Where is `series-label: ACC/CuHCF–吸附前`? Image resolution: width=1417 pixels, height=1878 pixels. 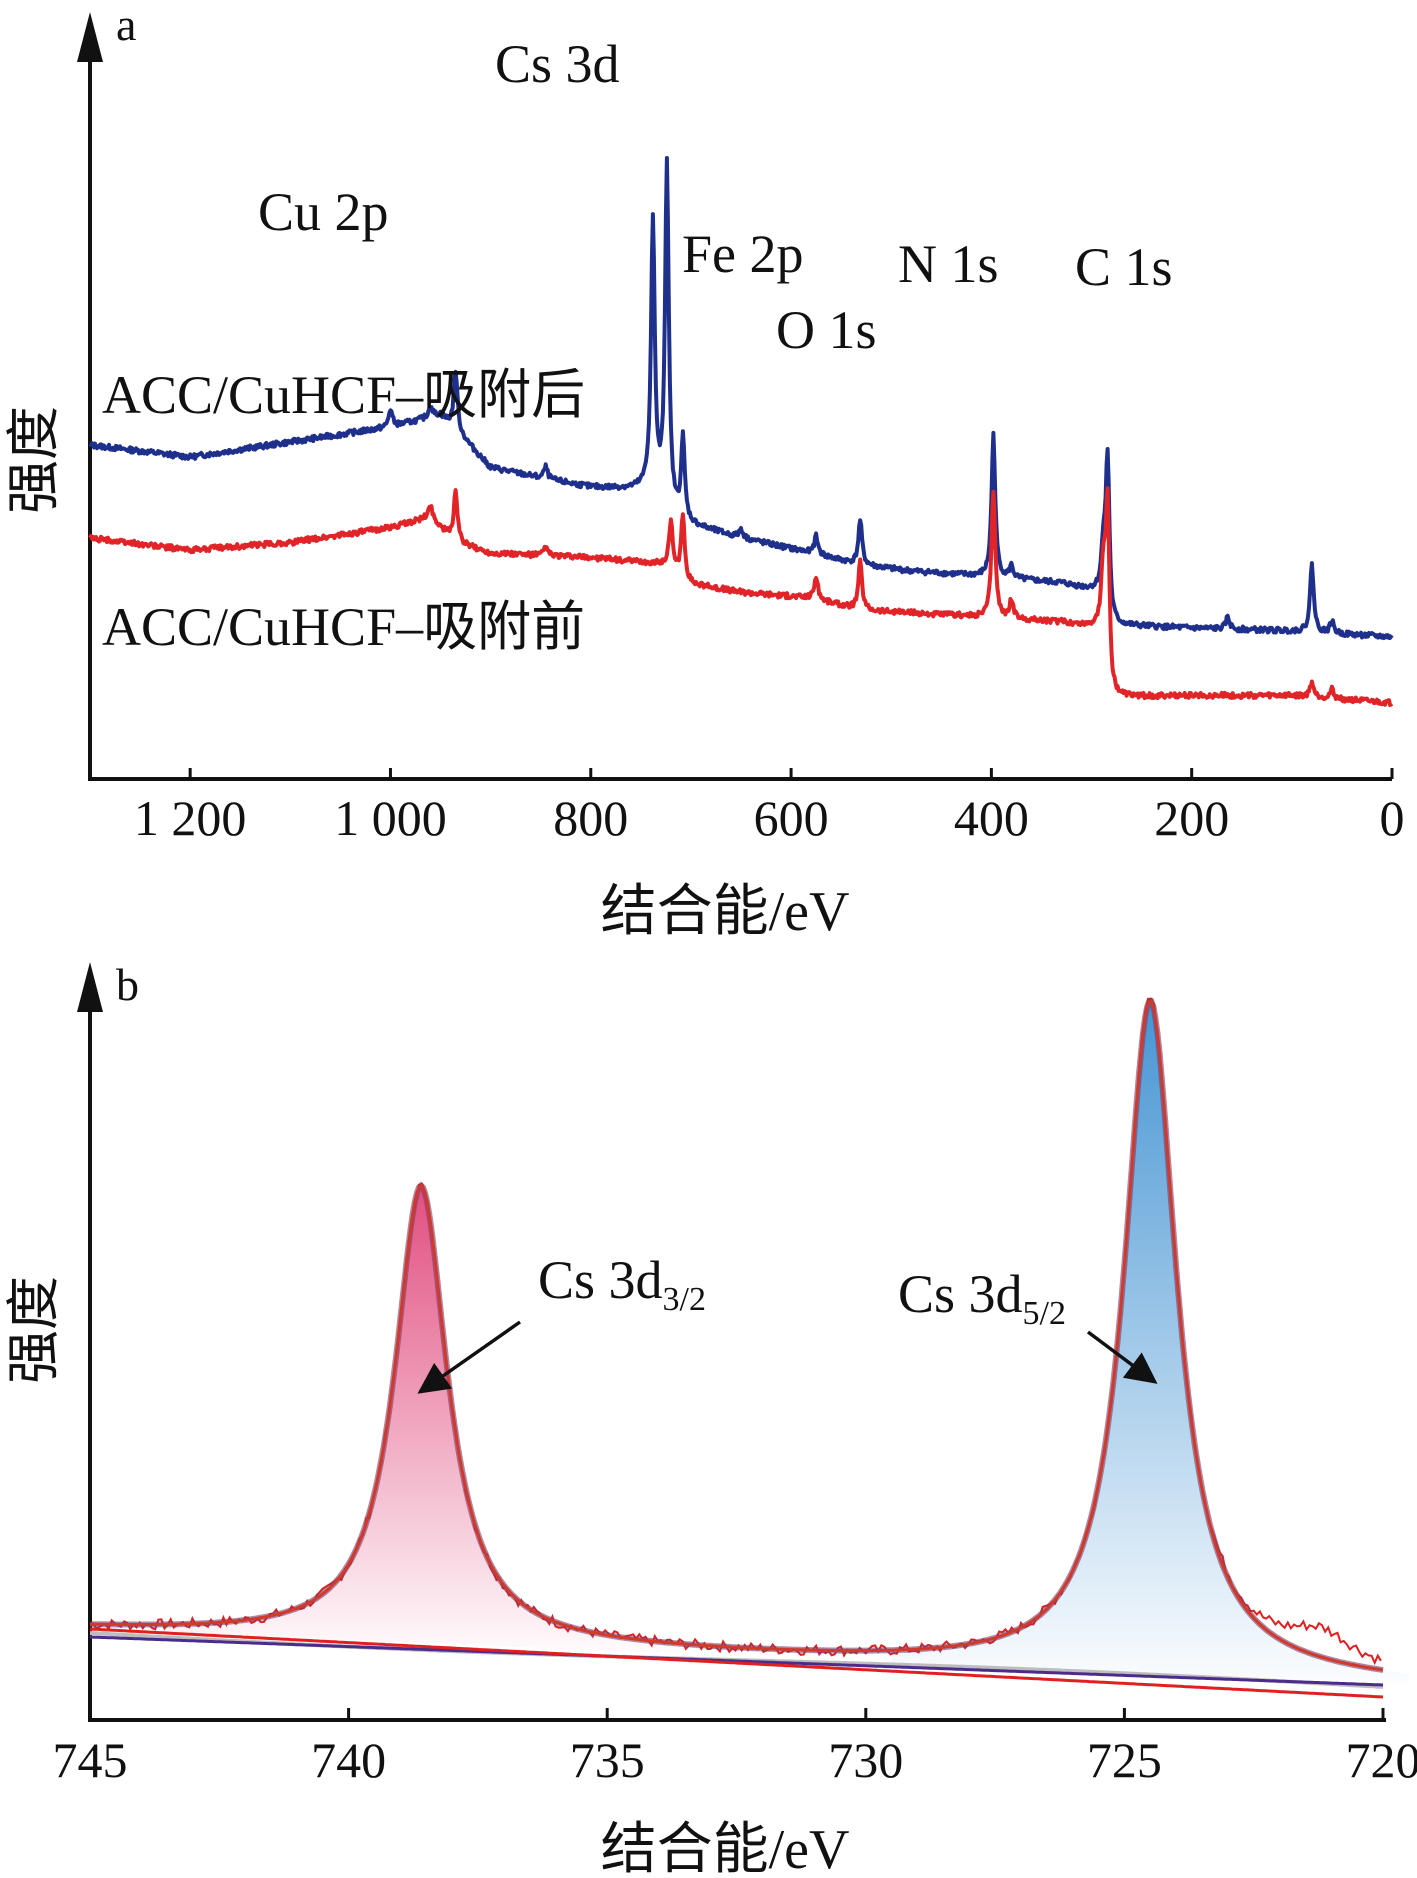
series-label: ACC/CuHCF–吸附前 is located at coordinates (343, 627).